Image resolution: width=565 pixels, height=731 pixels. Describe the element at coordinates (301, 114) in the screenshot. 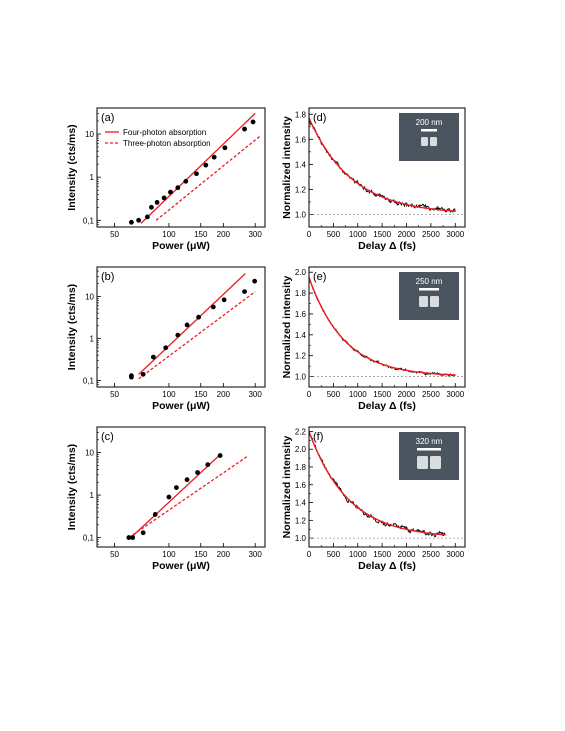

I see `y-tick-label: 1.8` at that location.